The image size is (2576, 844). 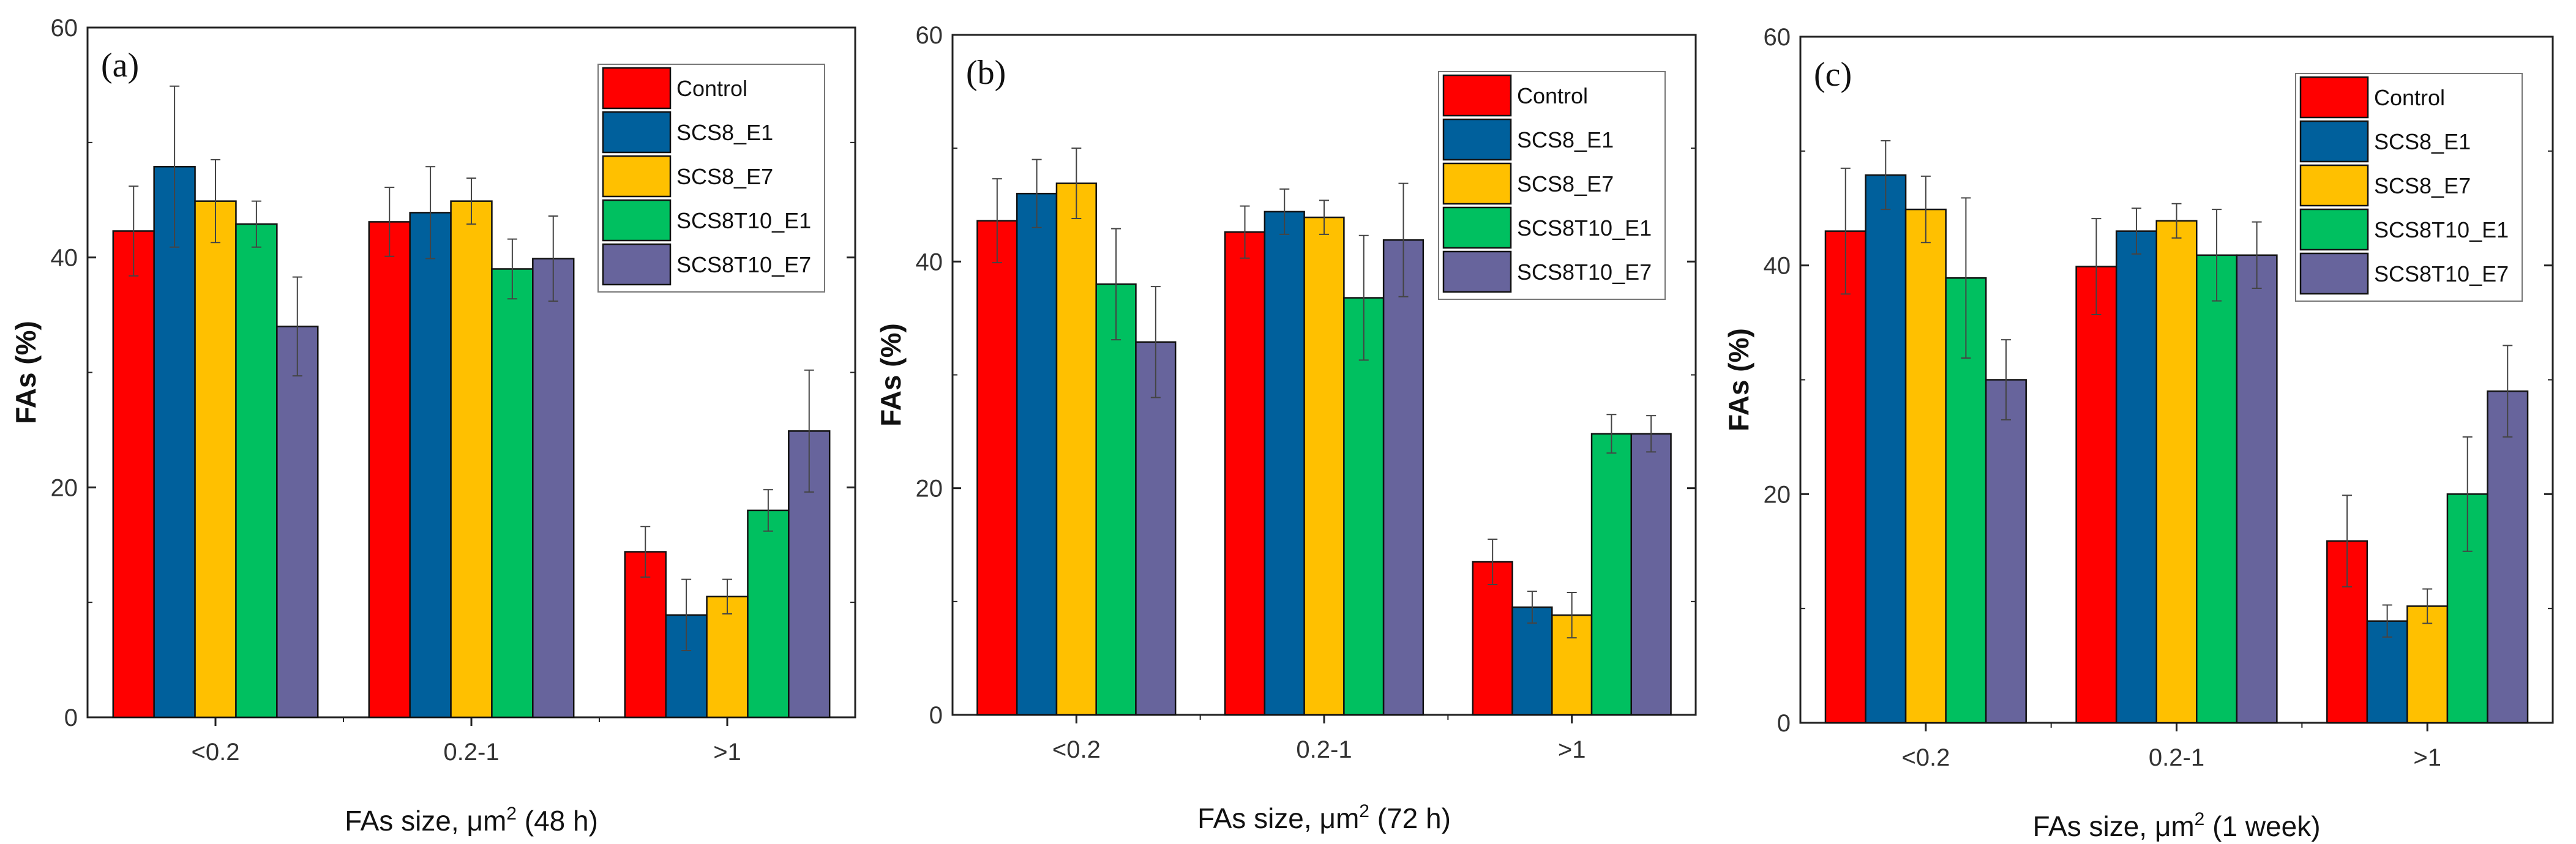 What do you see at coordinates (1324, 817) in the screenshot?
I see `x-axis-label: FAs size, μm2 (72 h)` at bounding box center [1324, 817].